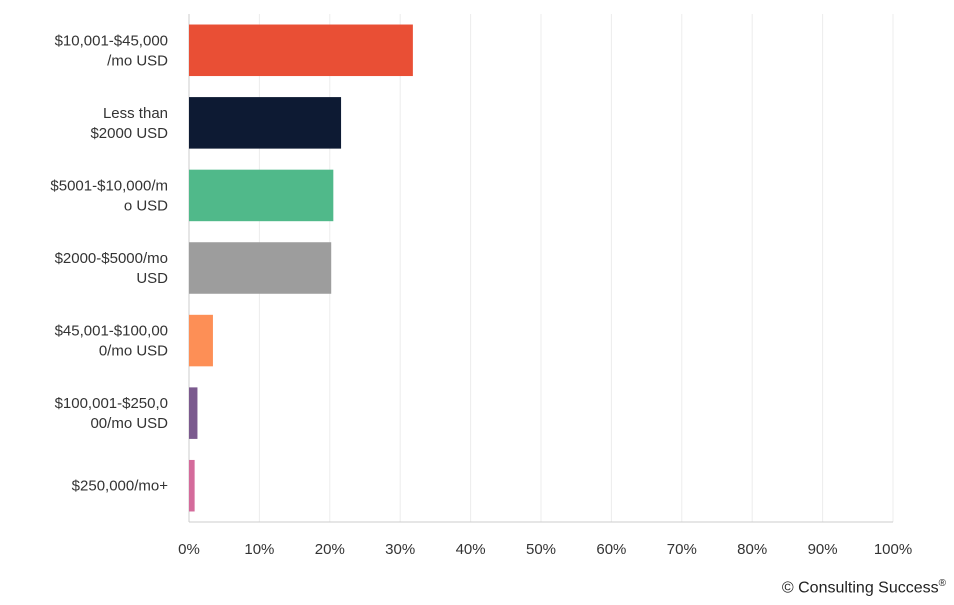 The image size is (954, 605). What do you see at coordinates (471, 549) in the screenshot?
I see `x-tick-label: 40%` at bounding box center [471, 549].